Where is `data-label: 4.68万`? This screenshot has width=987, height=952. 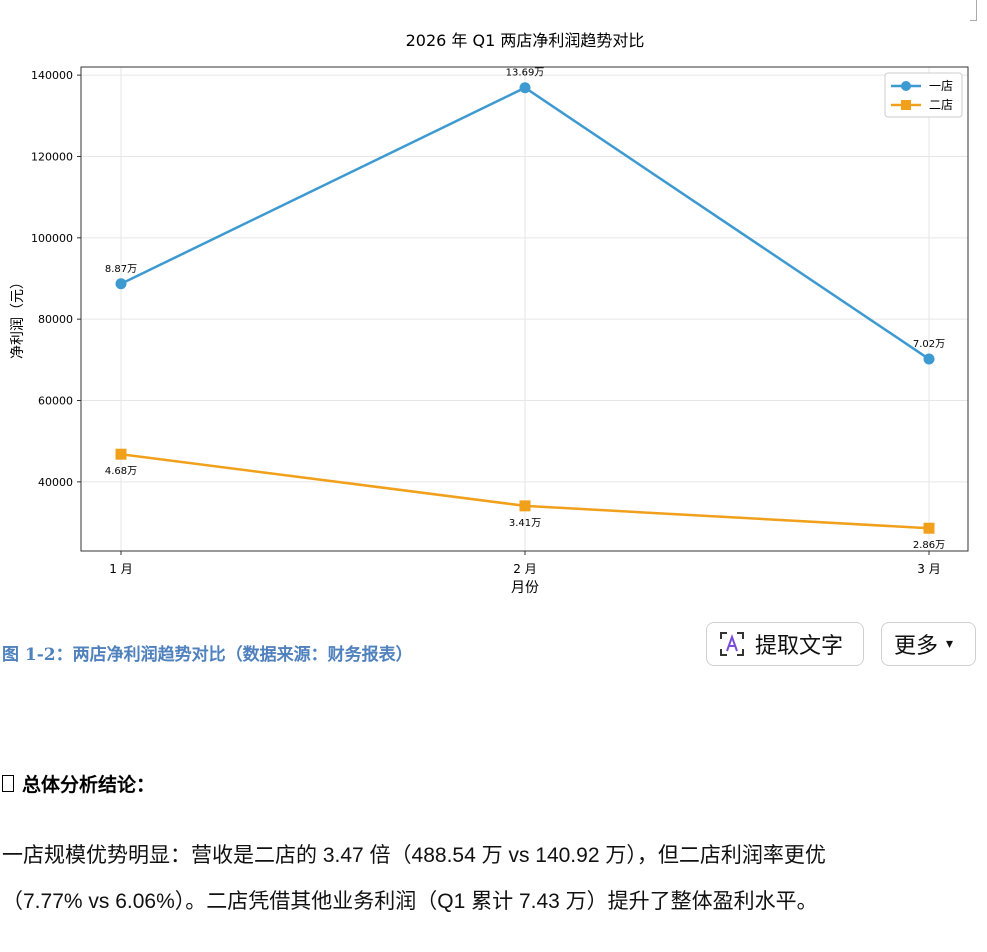 data-label: 4.68万 is located at coordinates (121, 471).